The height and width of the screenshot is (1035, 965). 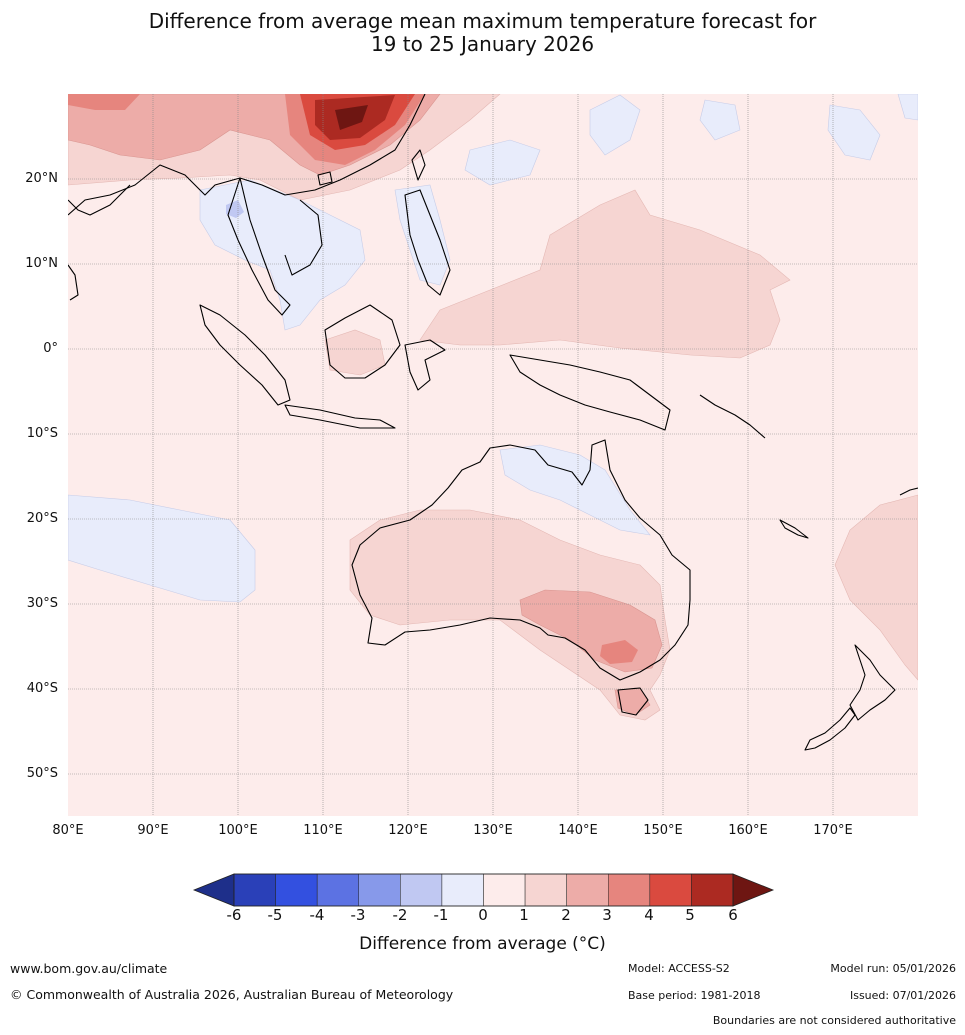 What do you see at coordinates (908, 491) in the screenshot?
I see `coast-fiji` at bounding box center [908, 491].